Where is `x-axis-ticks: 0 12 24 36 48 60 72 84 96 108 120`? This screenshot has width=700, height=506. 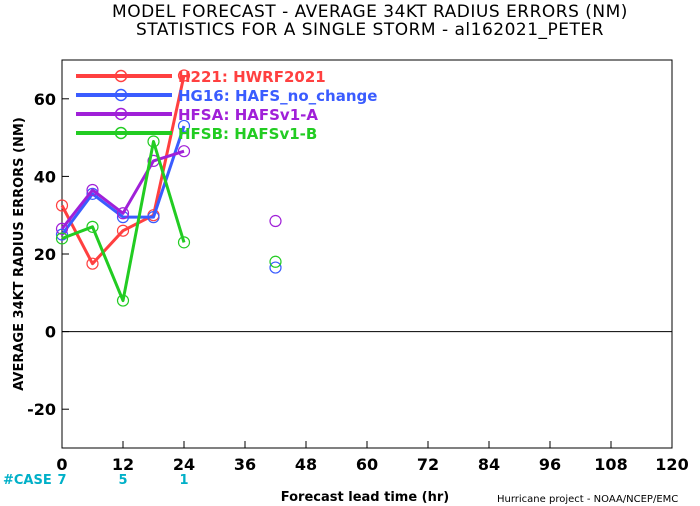
x-axis-ticks: 0 12 24 36 48 60 72 84 96 108 120 is located at coordinates (372, 457).